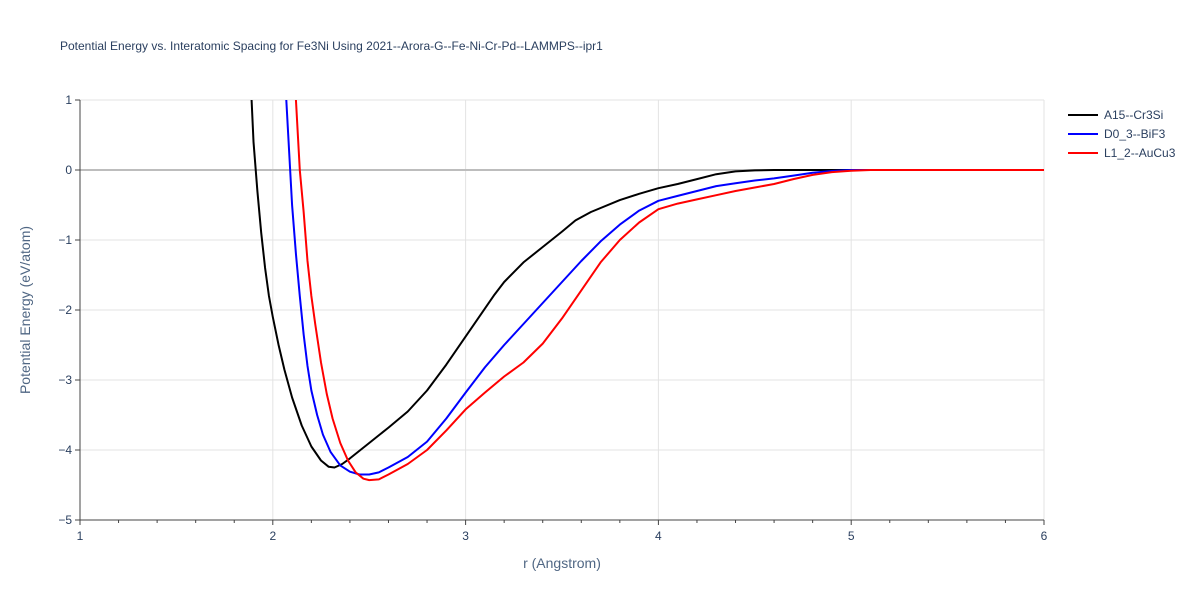  I want to click on y-axis-title: Potential Energy (eV/atom), so click(25, 310).